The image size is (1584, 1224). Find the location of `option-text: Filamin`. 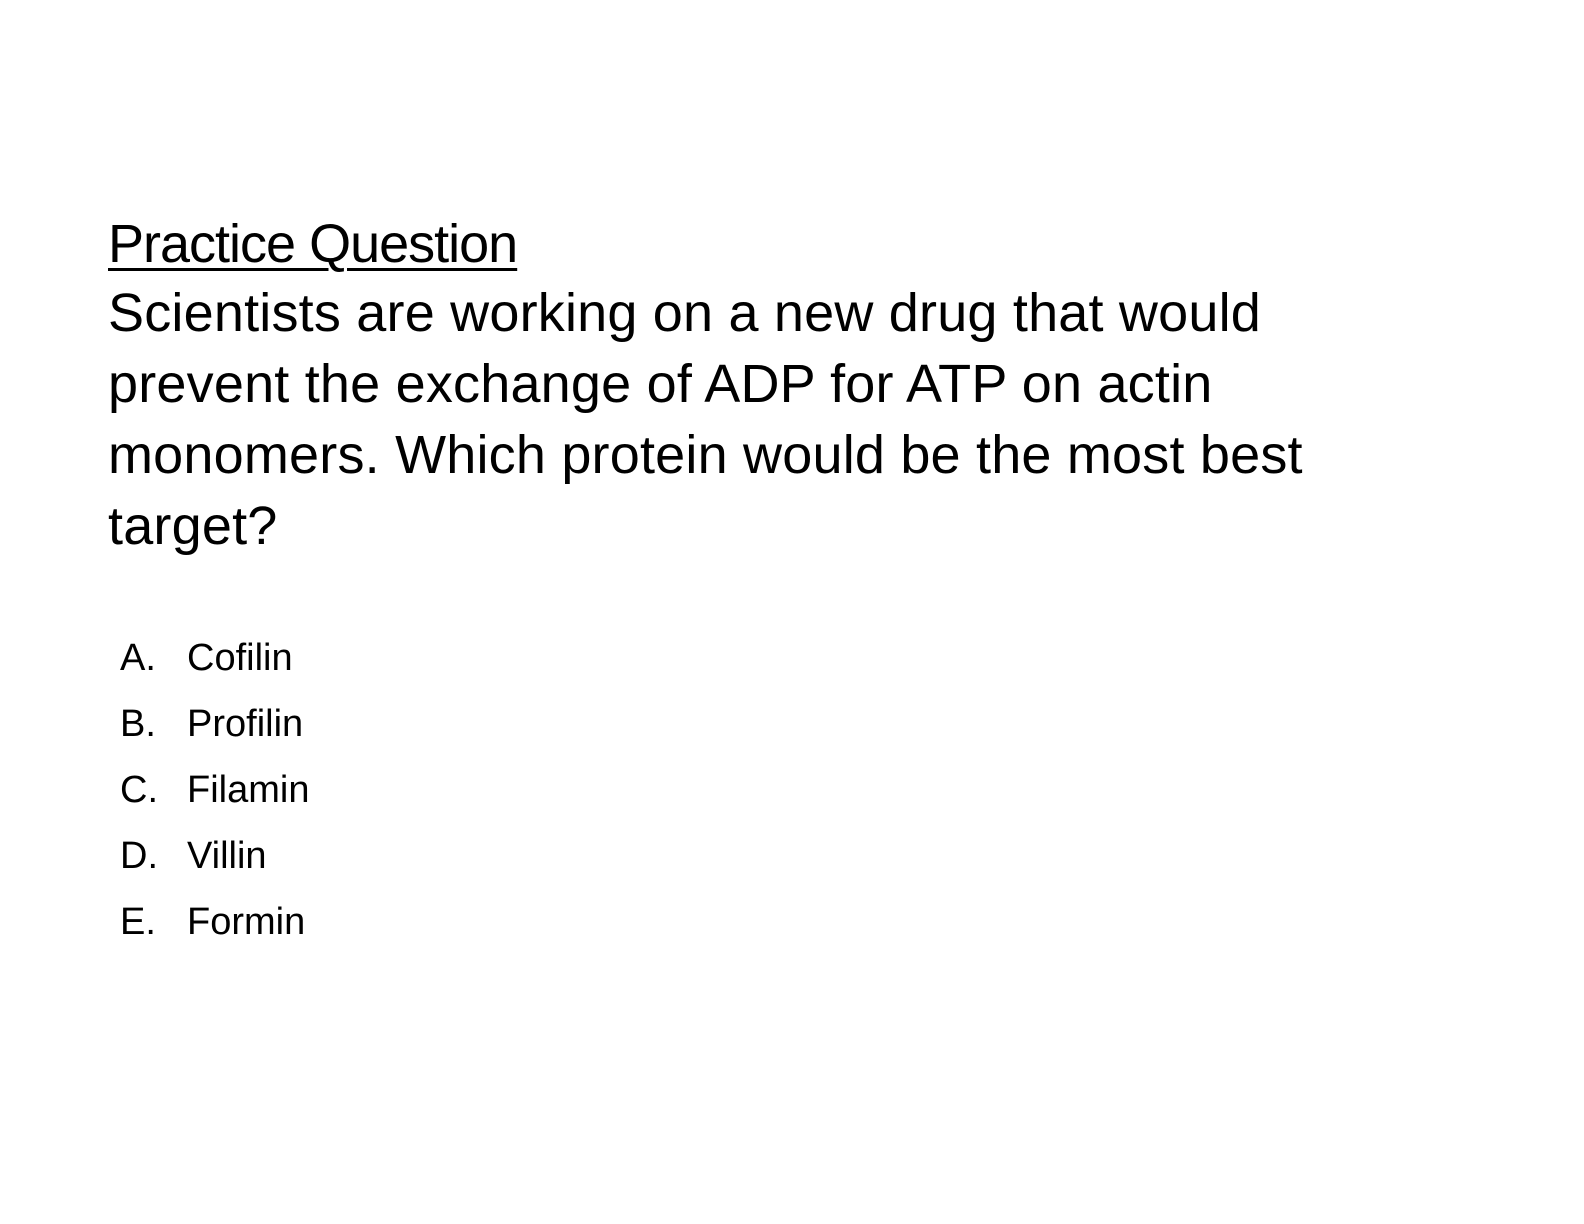

option-text: Filamin is located at coordinates (248, 790).